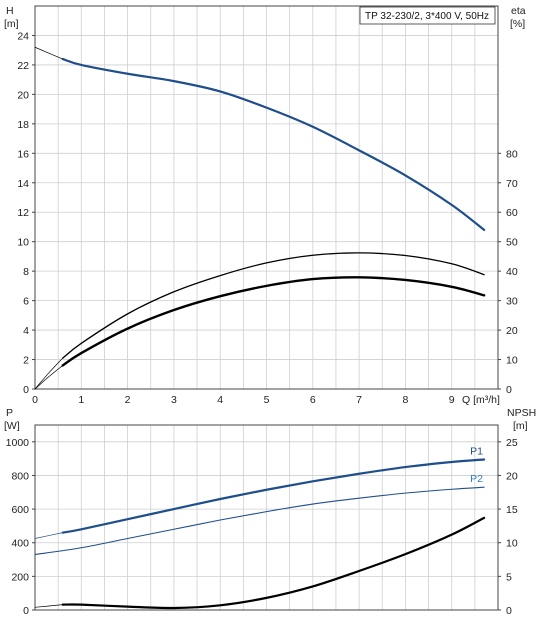 This screenshot has width=545, height=625. What do you see at coordinates (520, 426) in the screenshot?
I see `npsh-axis-unit: [m]` at bounding box center [520, 426].